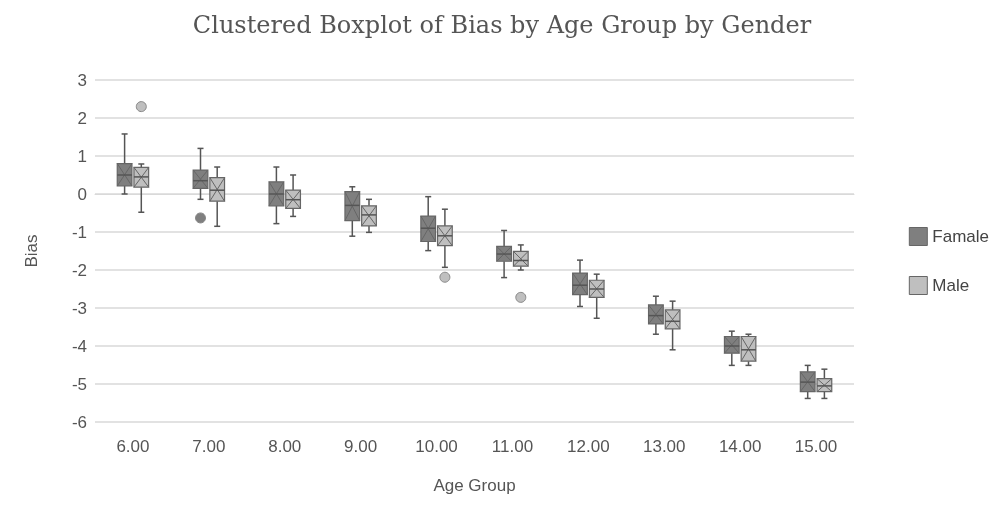 The image size is (1004, 522). I want to click on y-tick-label: 2, so click(82, 118).